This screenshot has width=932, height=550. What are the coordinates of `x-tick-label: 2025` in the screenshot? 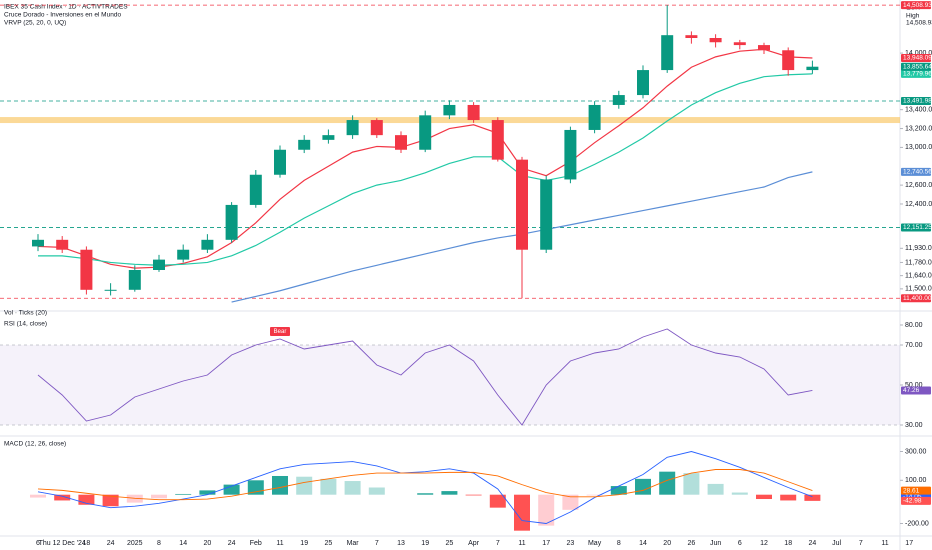 It's located at (135, 543).